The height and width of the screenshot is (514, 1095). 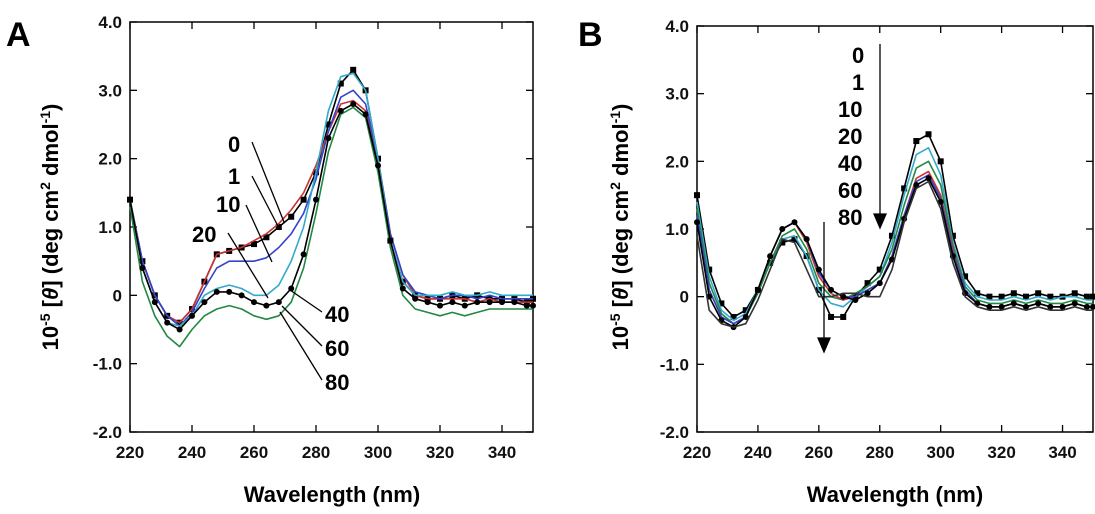 I want to click on panel-b-label: B, so click(x=590, y=35).